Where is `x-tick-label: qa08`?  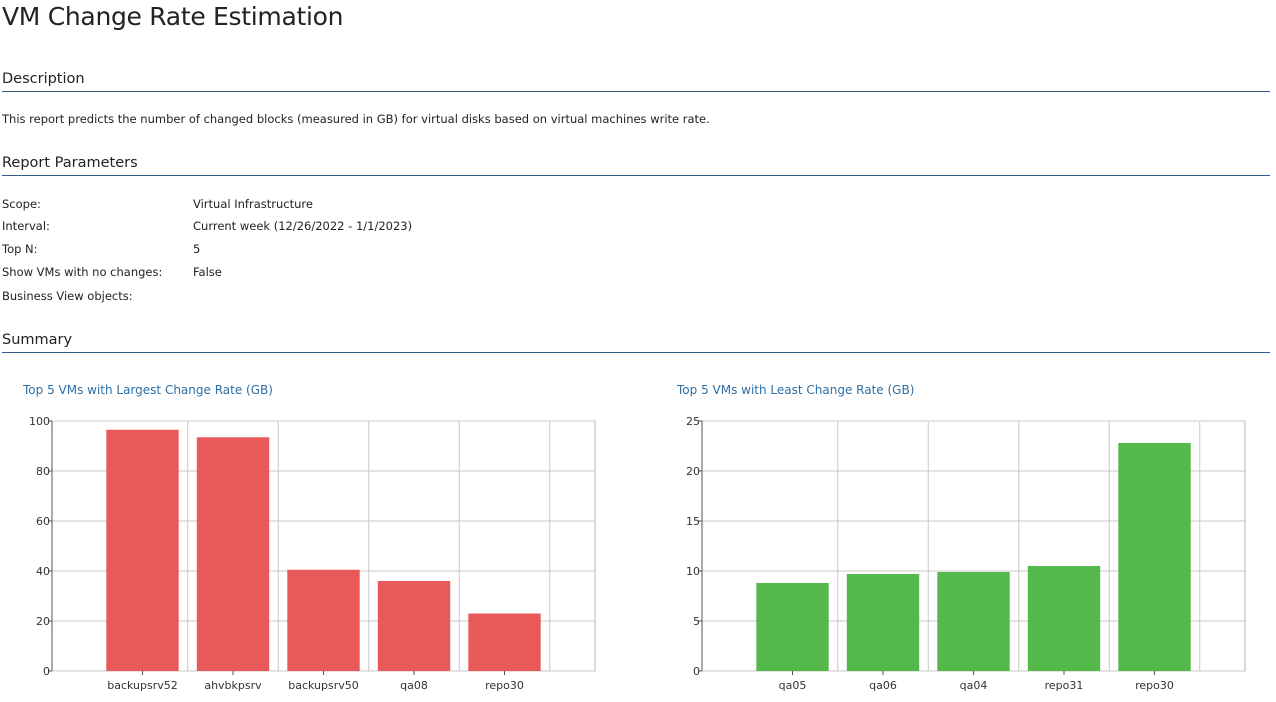
x-tick-label: qa08 is located at coordinates (414, 685).